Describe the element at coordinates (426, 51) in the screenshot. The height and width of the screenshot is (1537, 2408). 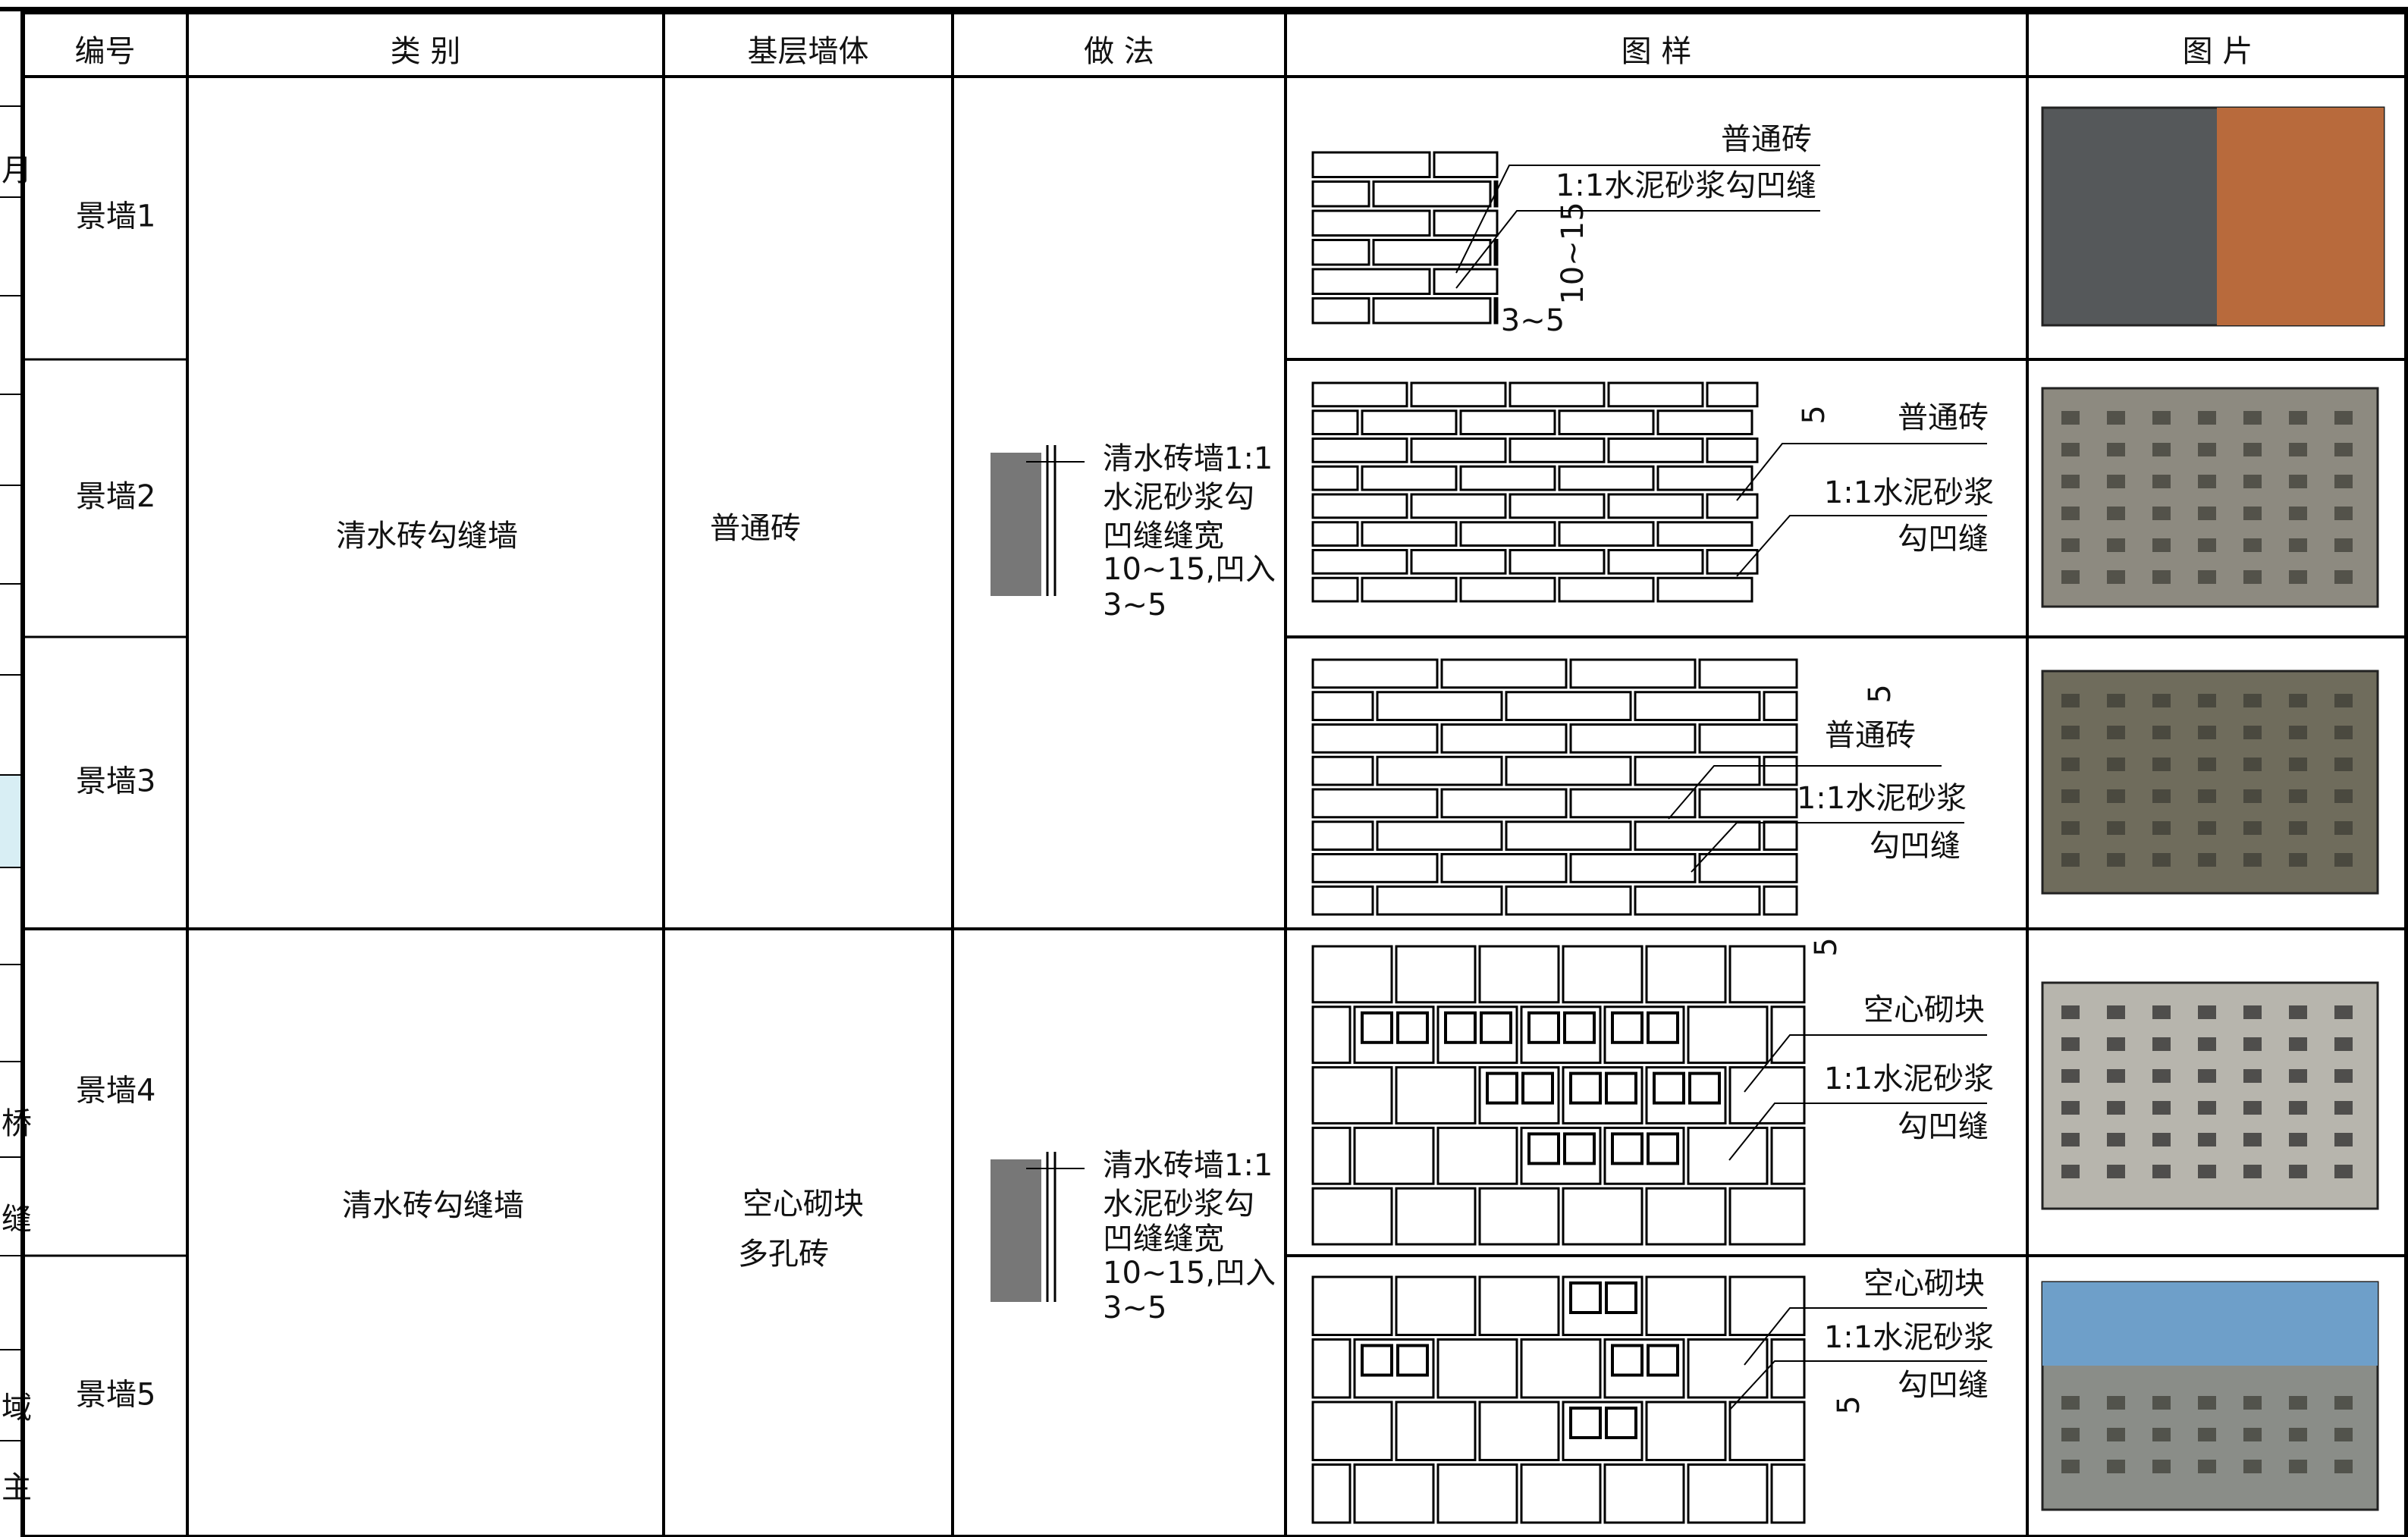
I see `header-cell: 类 别` at that location.